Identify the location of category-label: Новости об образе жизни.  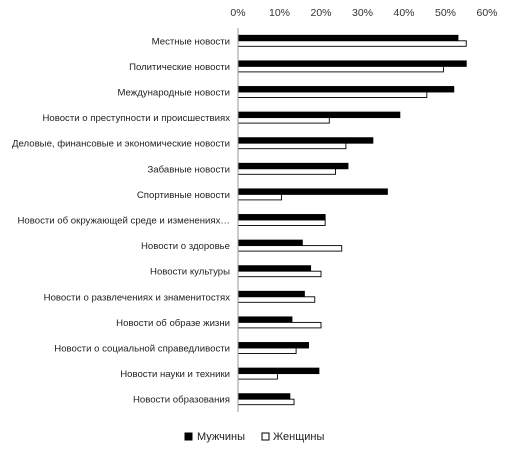
(173, 323).